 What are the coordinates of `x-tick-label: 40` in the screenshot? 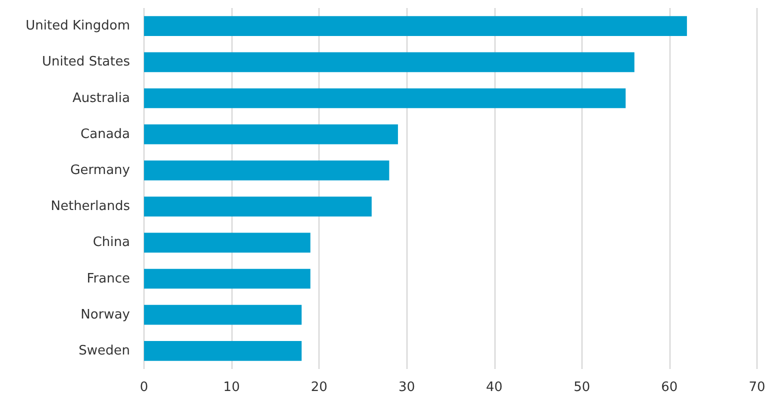 It's located at (494, 387).